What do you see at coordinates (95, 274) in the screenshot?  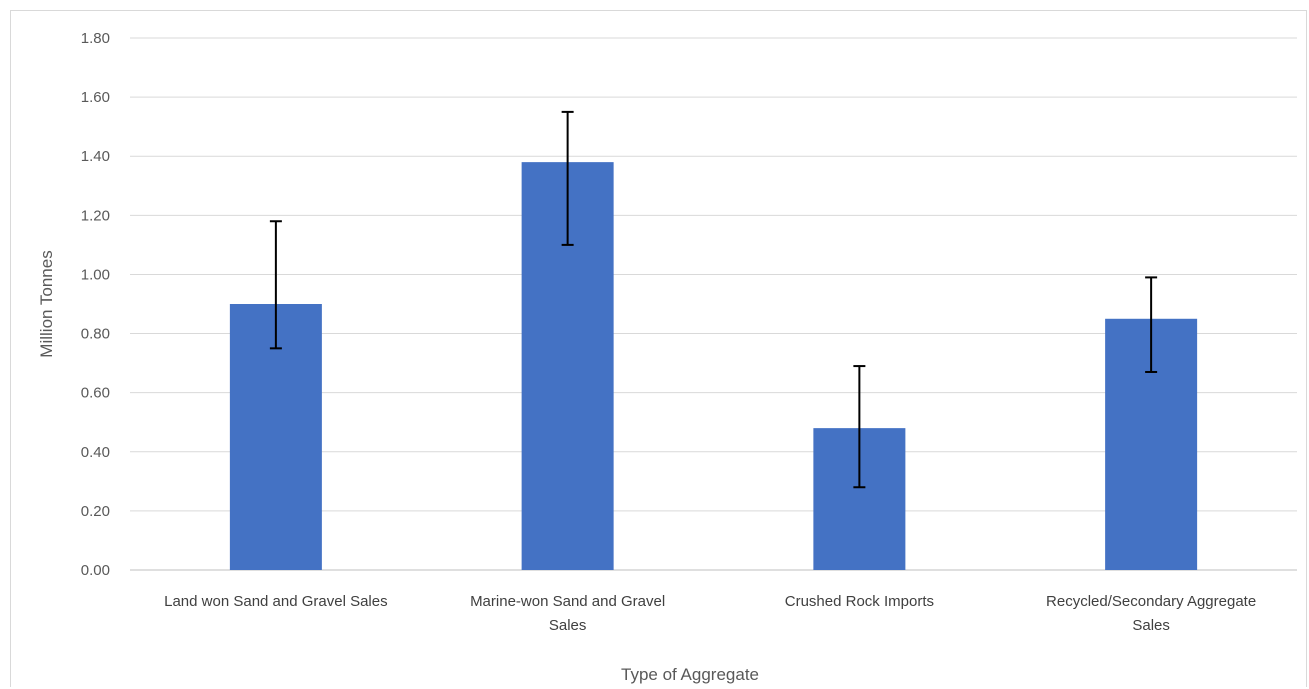 I see `y-tick-label: 1.00` at bounding box center [95, 274].